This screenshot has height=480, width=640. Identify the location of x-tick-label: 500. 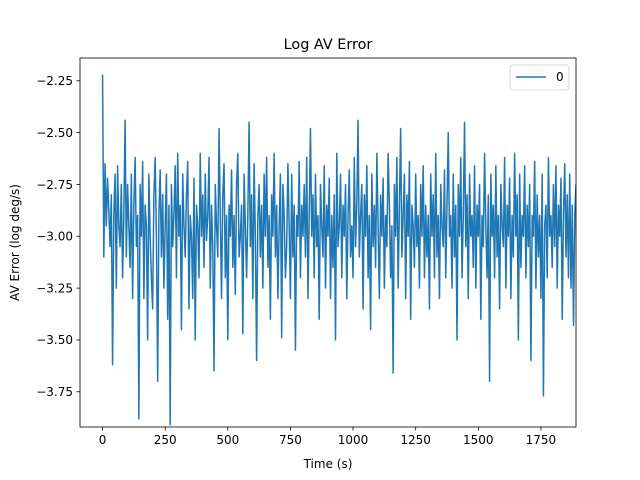
(227, 440).